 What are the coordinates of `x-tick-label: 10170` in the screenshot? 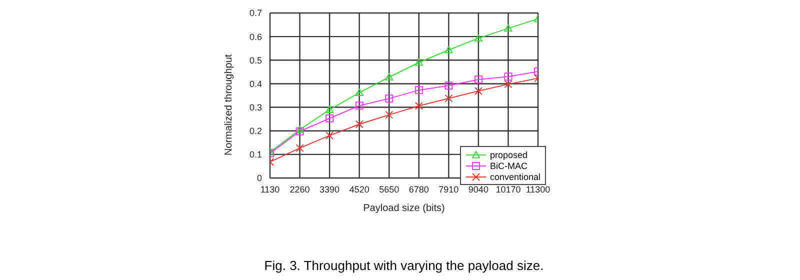 It's located at (508, 189).